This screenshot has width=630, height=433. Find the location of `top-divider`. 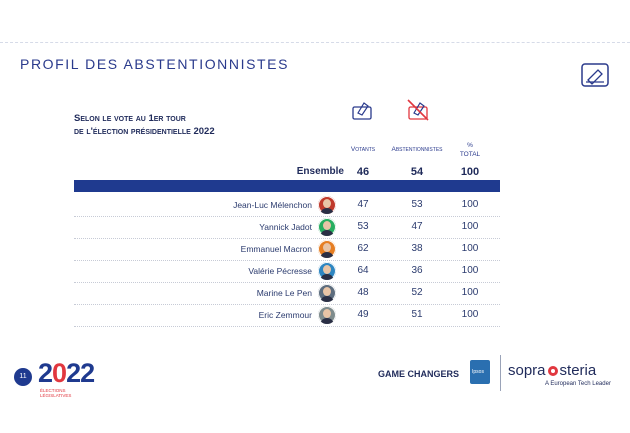

top-divider is located at coordinates (315, 42).